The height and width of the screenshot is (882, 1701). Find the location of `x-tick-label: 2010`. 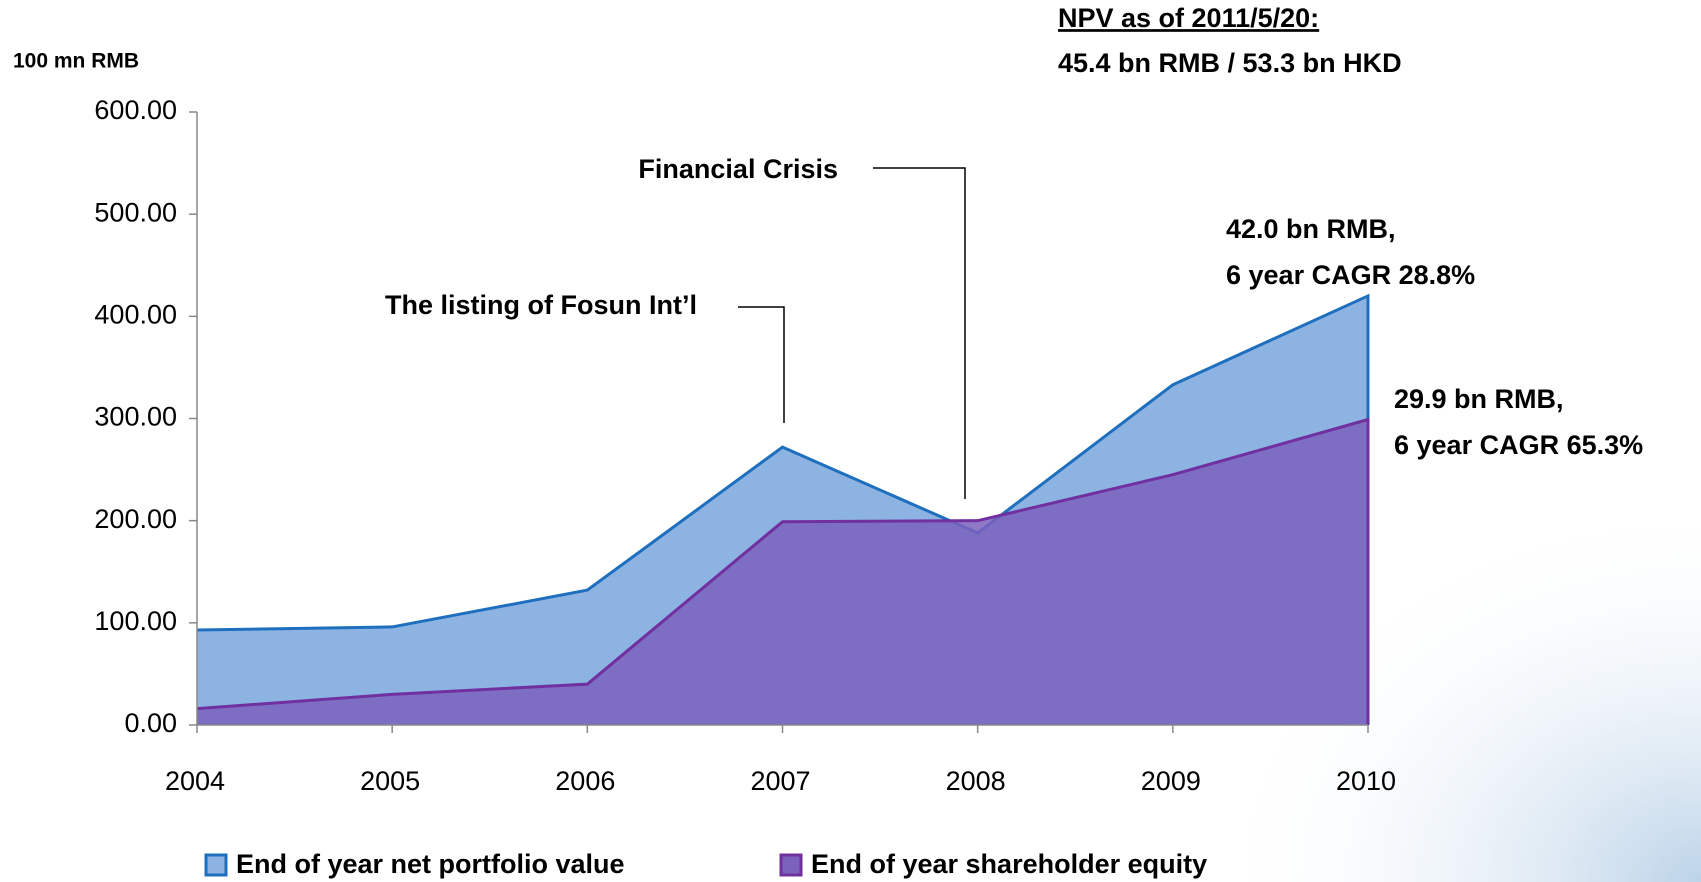

x-tick-label: 2010 is located at coordinates (1366, 781).